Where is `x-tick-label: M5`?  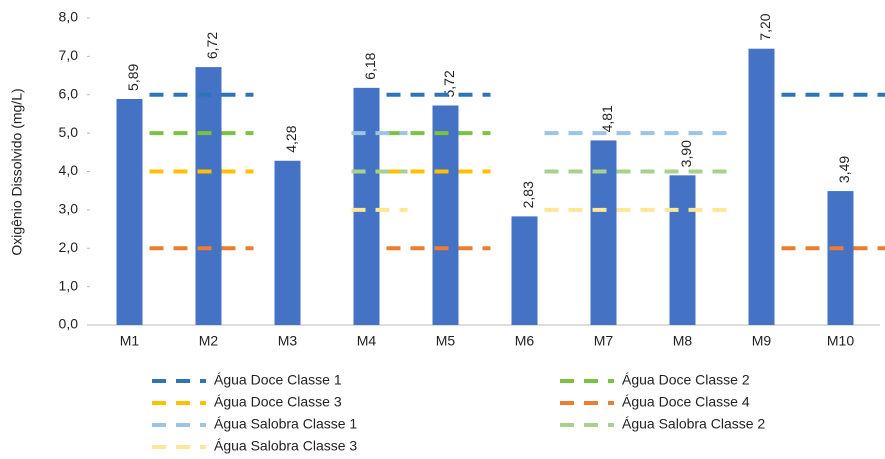
x-tick-label: M5 is located at coordinates (446, 341).